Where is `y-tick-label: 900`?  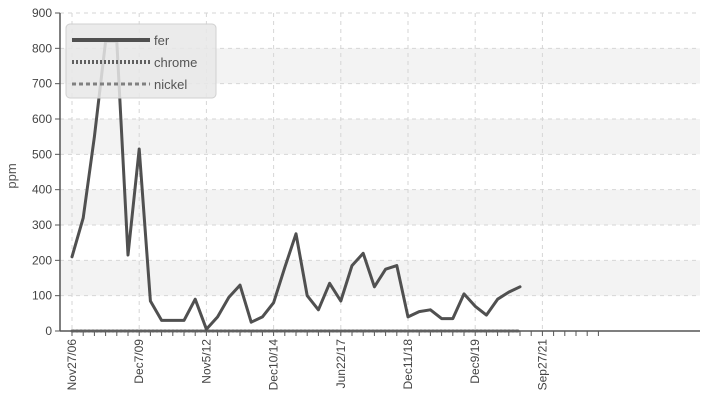
y-tick-label: 900 is located at coordinates (42, 13).